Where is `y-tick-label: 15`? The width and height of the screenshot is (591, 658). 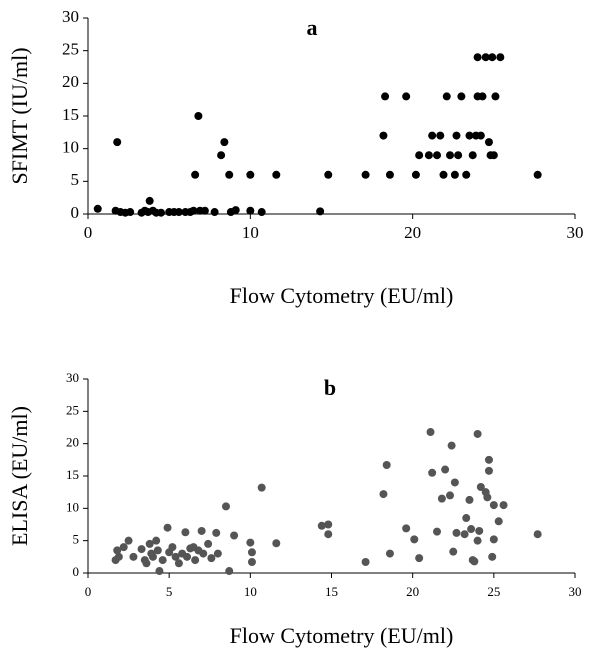 y-tick-label: 15 is located at coordinates (72, 474).